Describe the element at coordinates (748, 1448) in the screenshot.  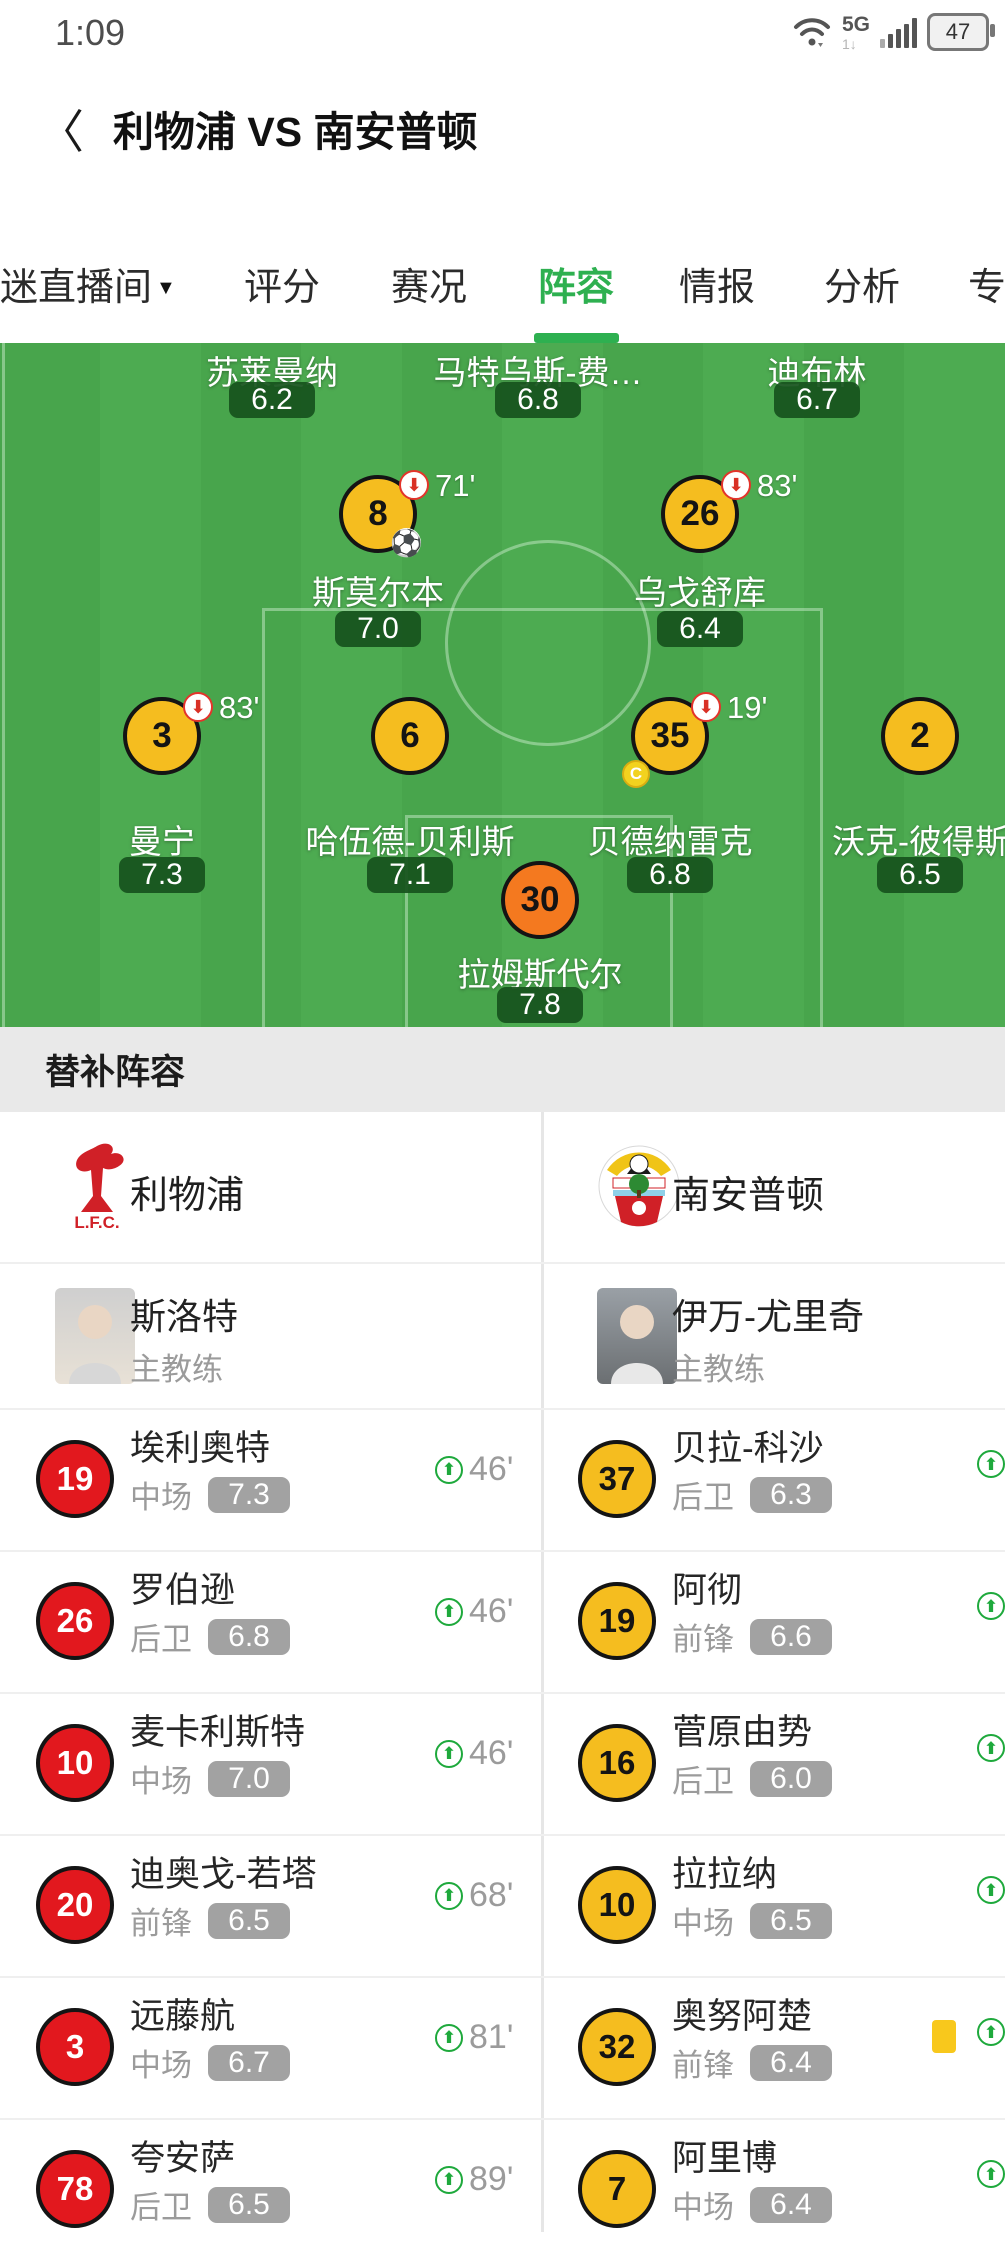
I see `sub-name: 贝拉-科沙` at that location.